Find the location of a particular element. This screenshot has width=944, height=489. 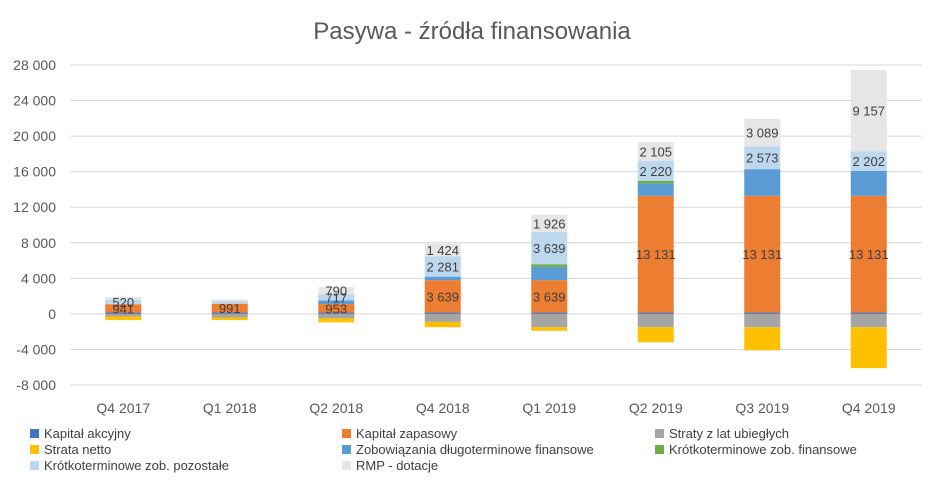

data-label: 941 is located at coordinates (123, 308).